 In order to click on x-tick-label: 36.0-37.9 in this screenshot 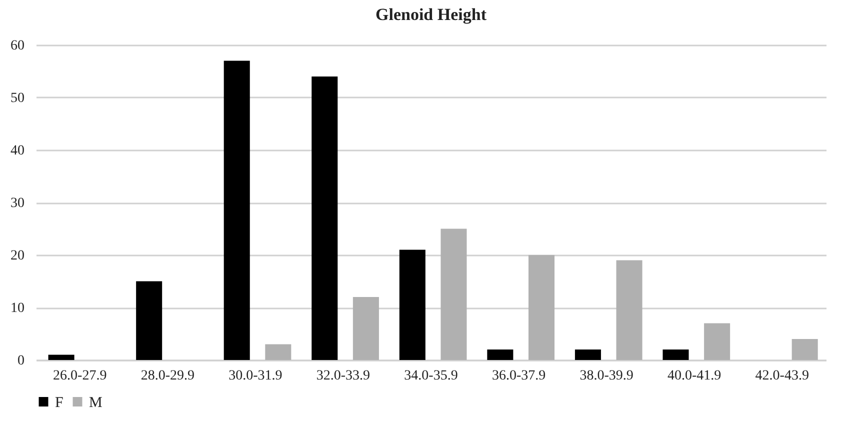, I will do `click(519, 376)`.